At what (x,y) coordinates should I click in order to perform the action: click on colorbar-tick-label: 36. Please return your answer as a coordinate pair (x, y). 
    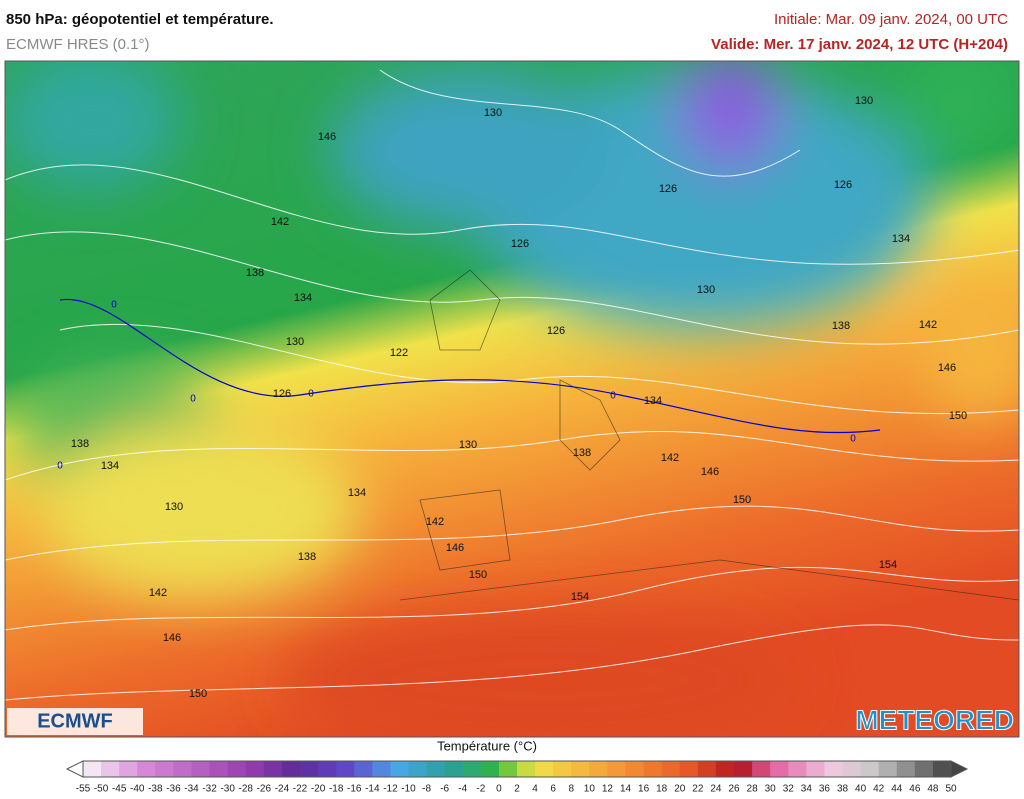
    Looking at the image, I should click on (825, 789).